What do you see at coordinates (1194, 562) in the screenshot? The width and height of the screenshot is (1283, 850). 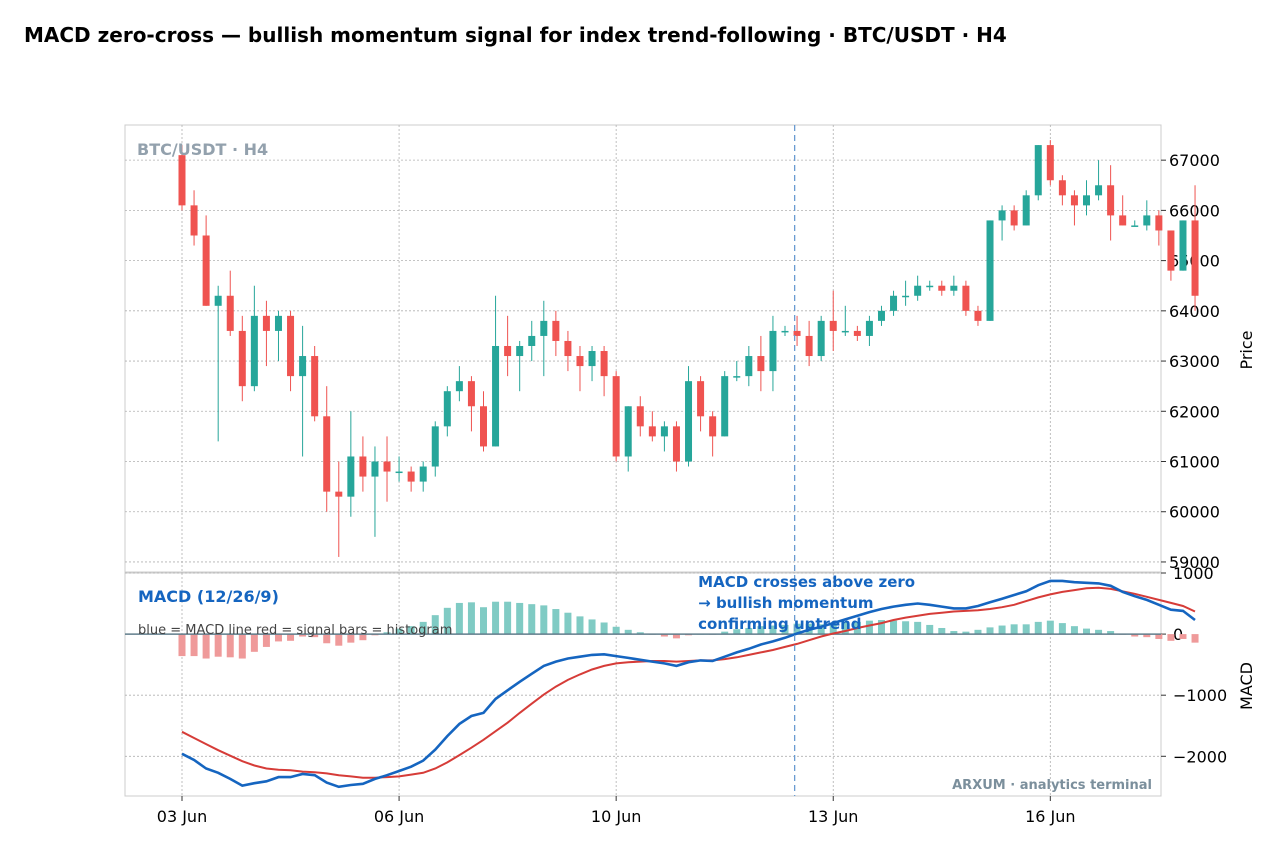 I see `price-tick-label: 59000` at bounding box center [1194, 562].